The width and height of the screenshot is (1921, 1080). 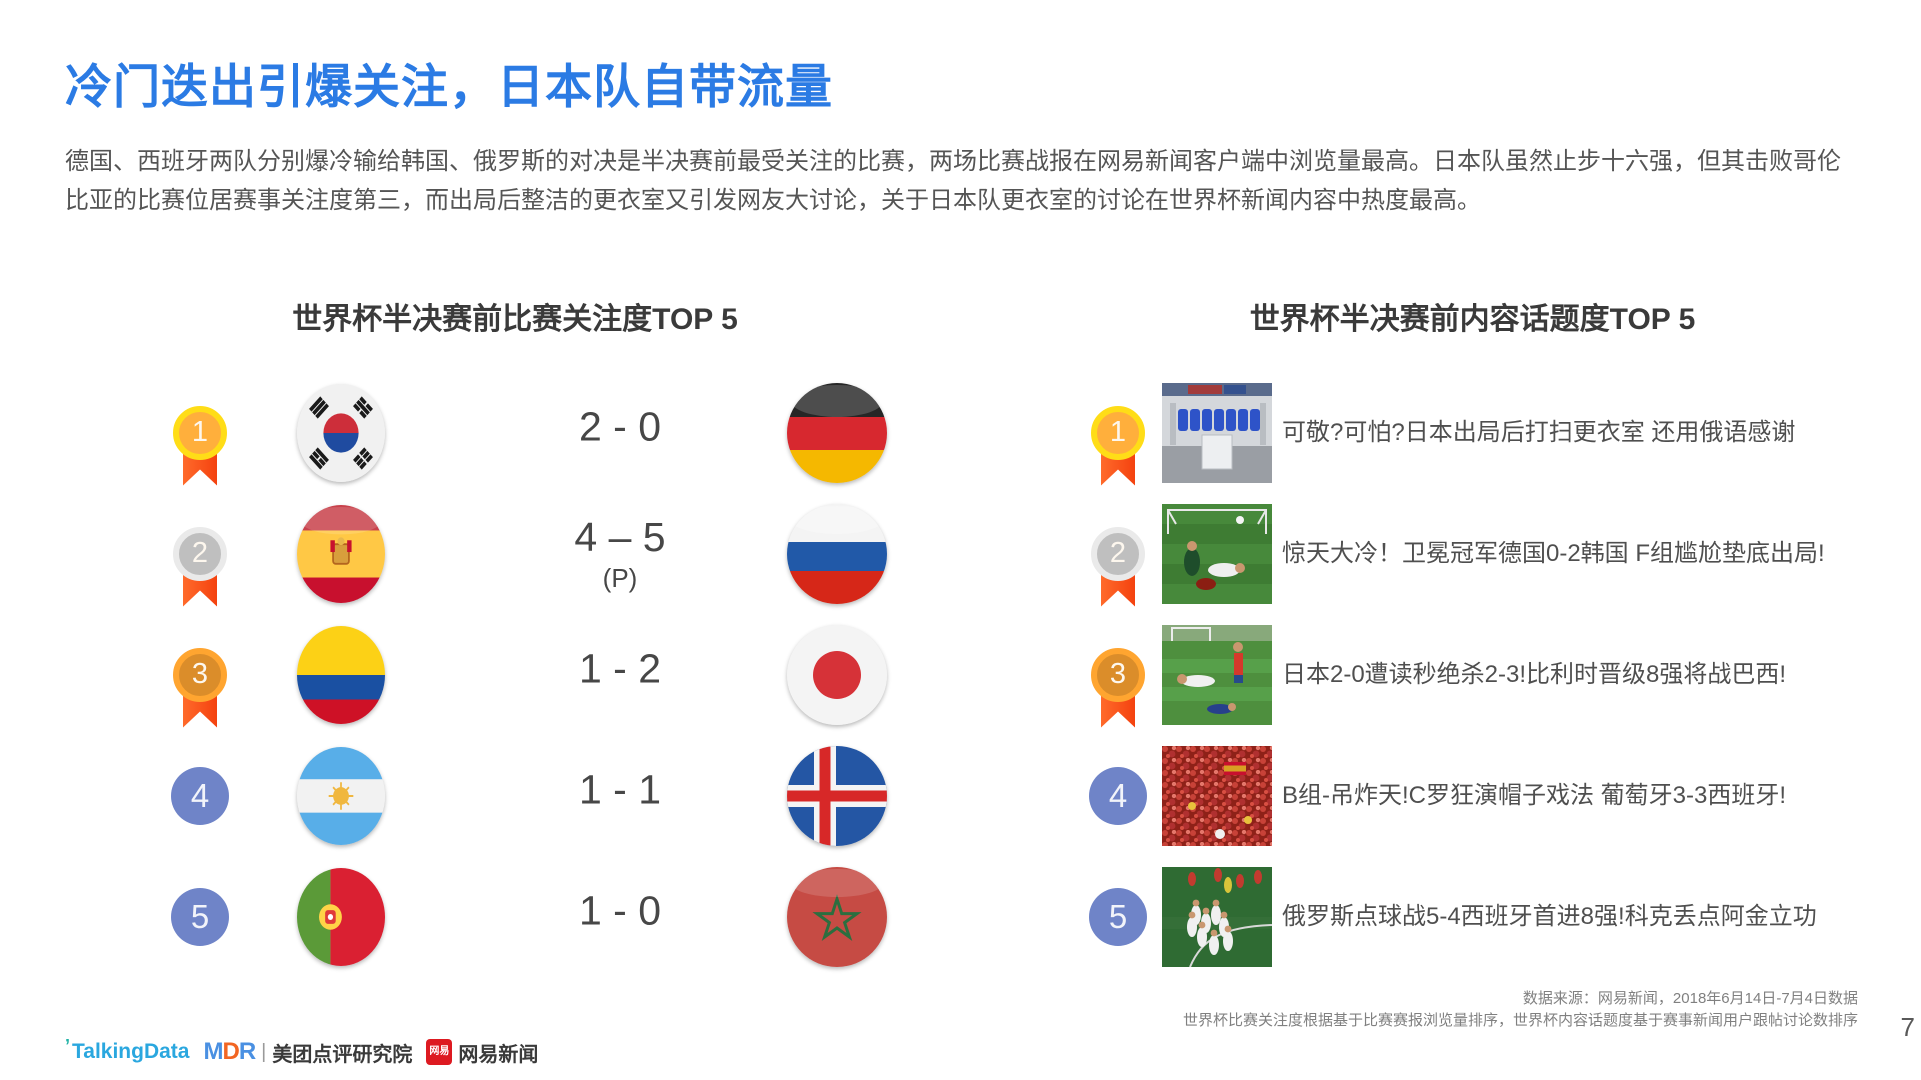 I want to click on news-row-3: 3 日本2-0遭读秒绝杀2-3!比利时晋级8强将战巴西!, so click(x=1472, y=674).